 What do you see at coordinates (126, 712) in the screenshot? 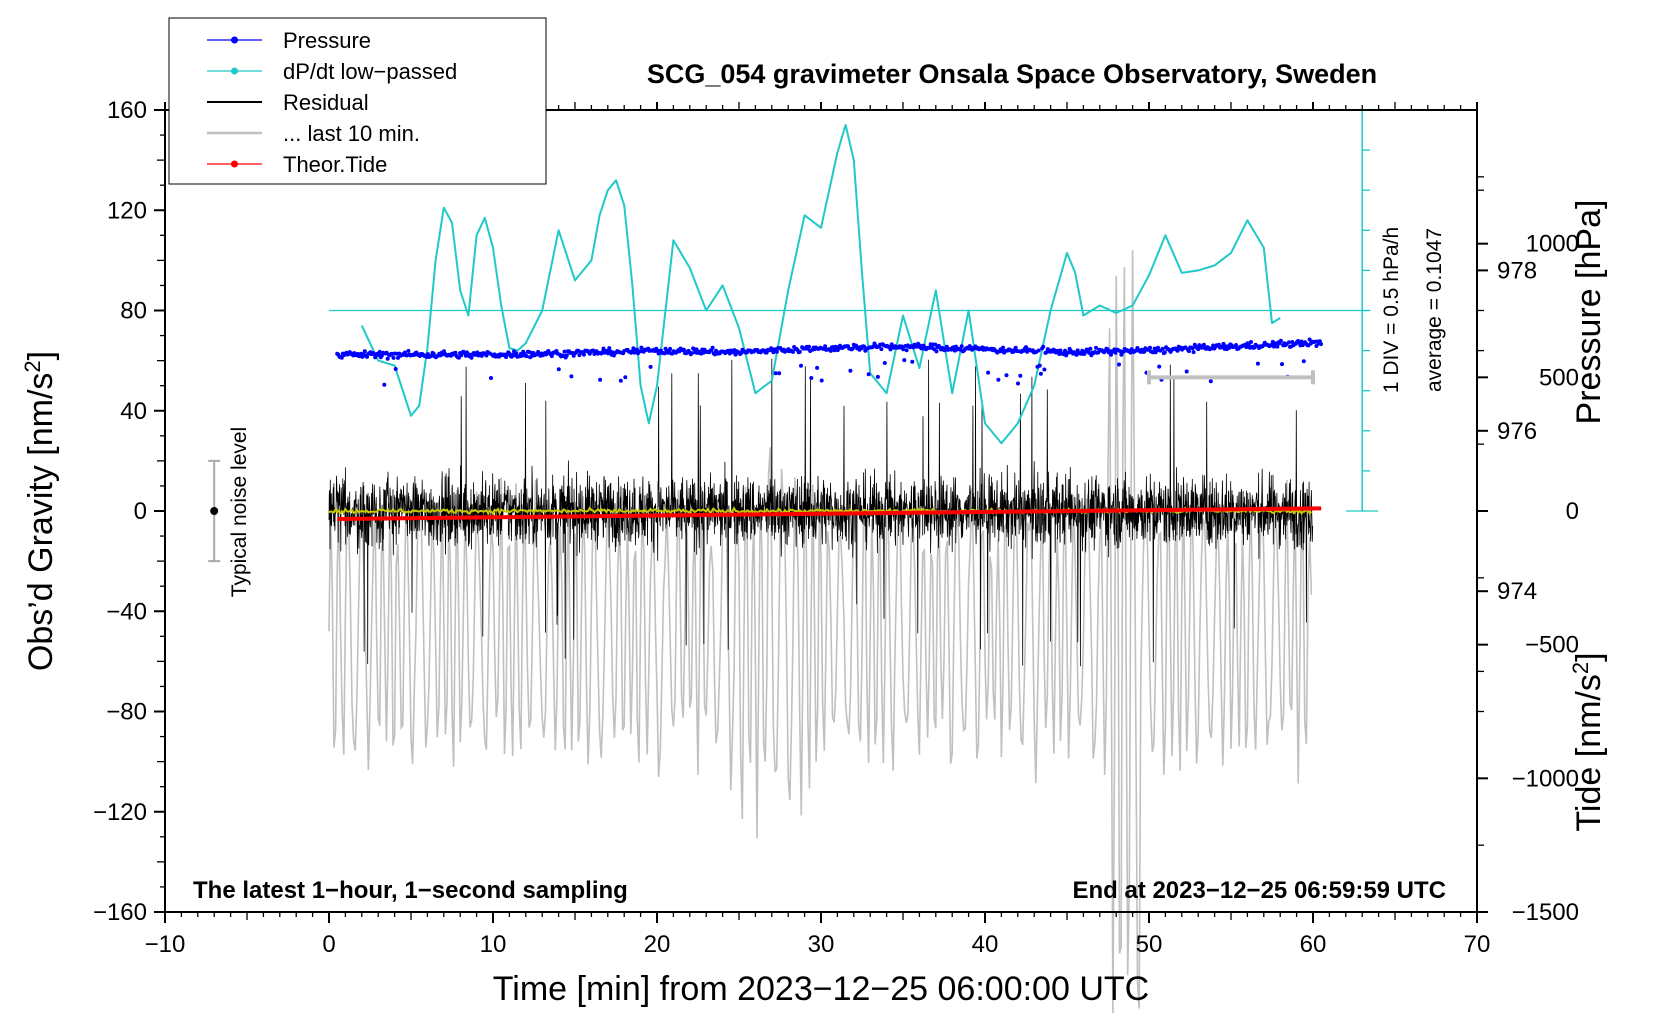
I see `y-tick-label: −80` at bounding box center [126, 712].